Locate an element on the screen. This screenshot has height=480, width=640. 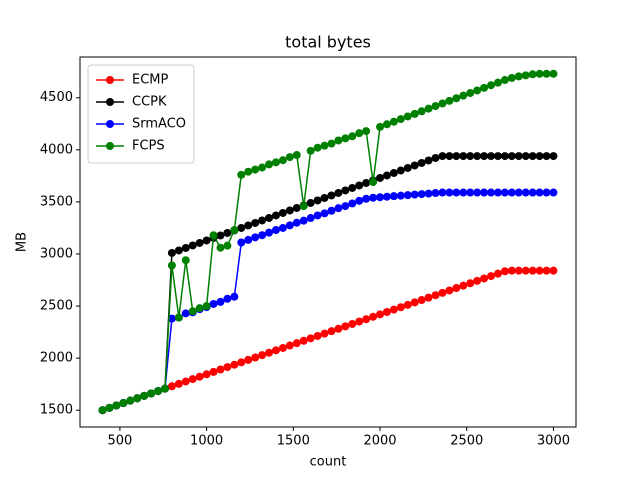
y-axis-label: MB is located at coordinates (22, 242).